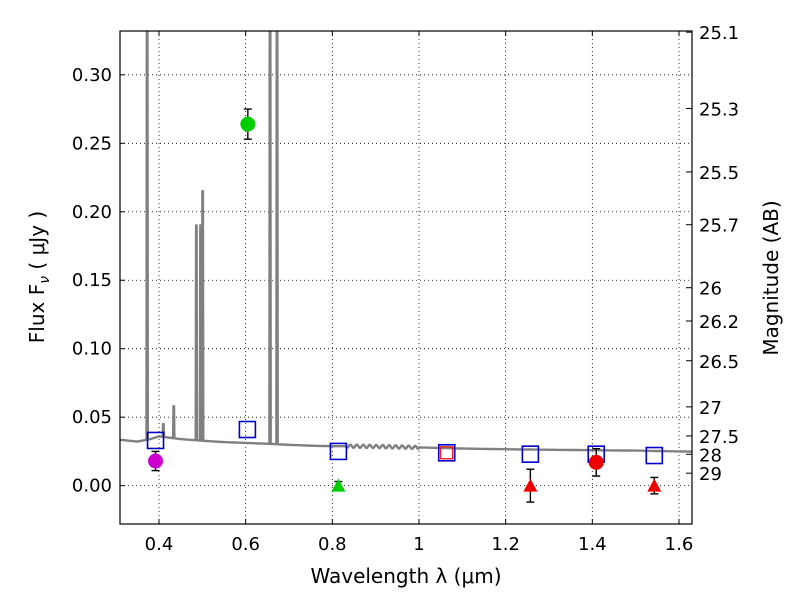  Describe the element at coordinates (338, 485) in the screenshot. I see `upper_limit_green-point` at that location.